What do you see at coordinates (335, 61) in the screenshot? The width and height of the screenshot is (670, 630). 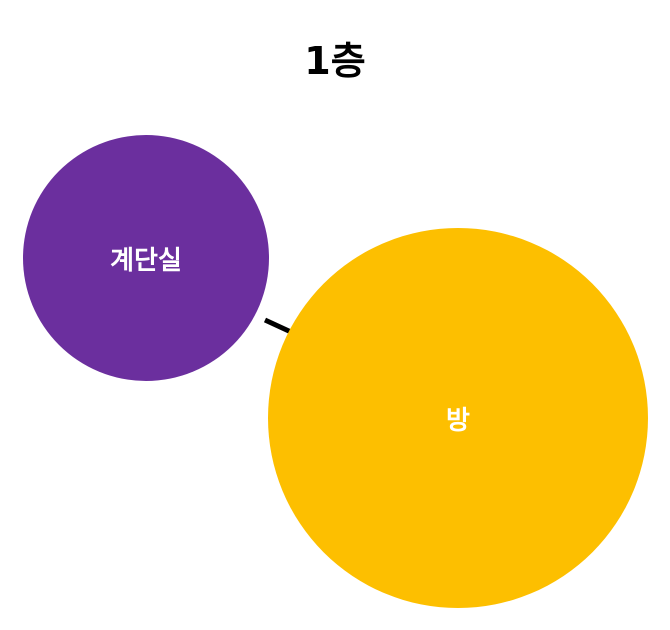 I see `diagram-title: 1층` at bounding box center [335, 61].